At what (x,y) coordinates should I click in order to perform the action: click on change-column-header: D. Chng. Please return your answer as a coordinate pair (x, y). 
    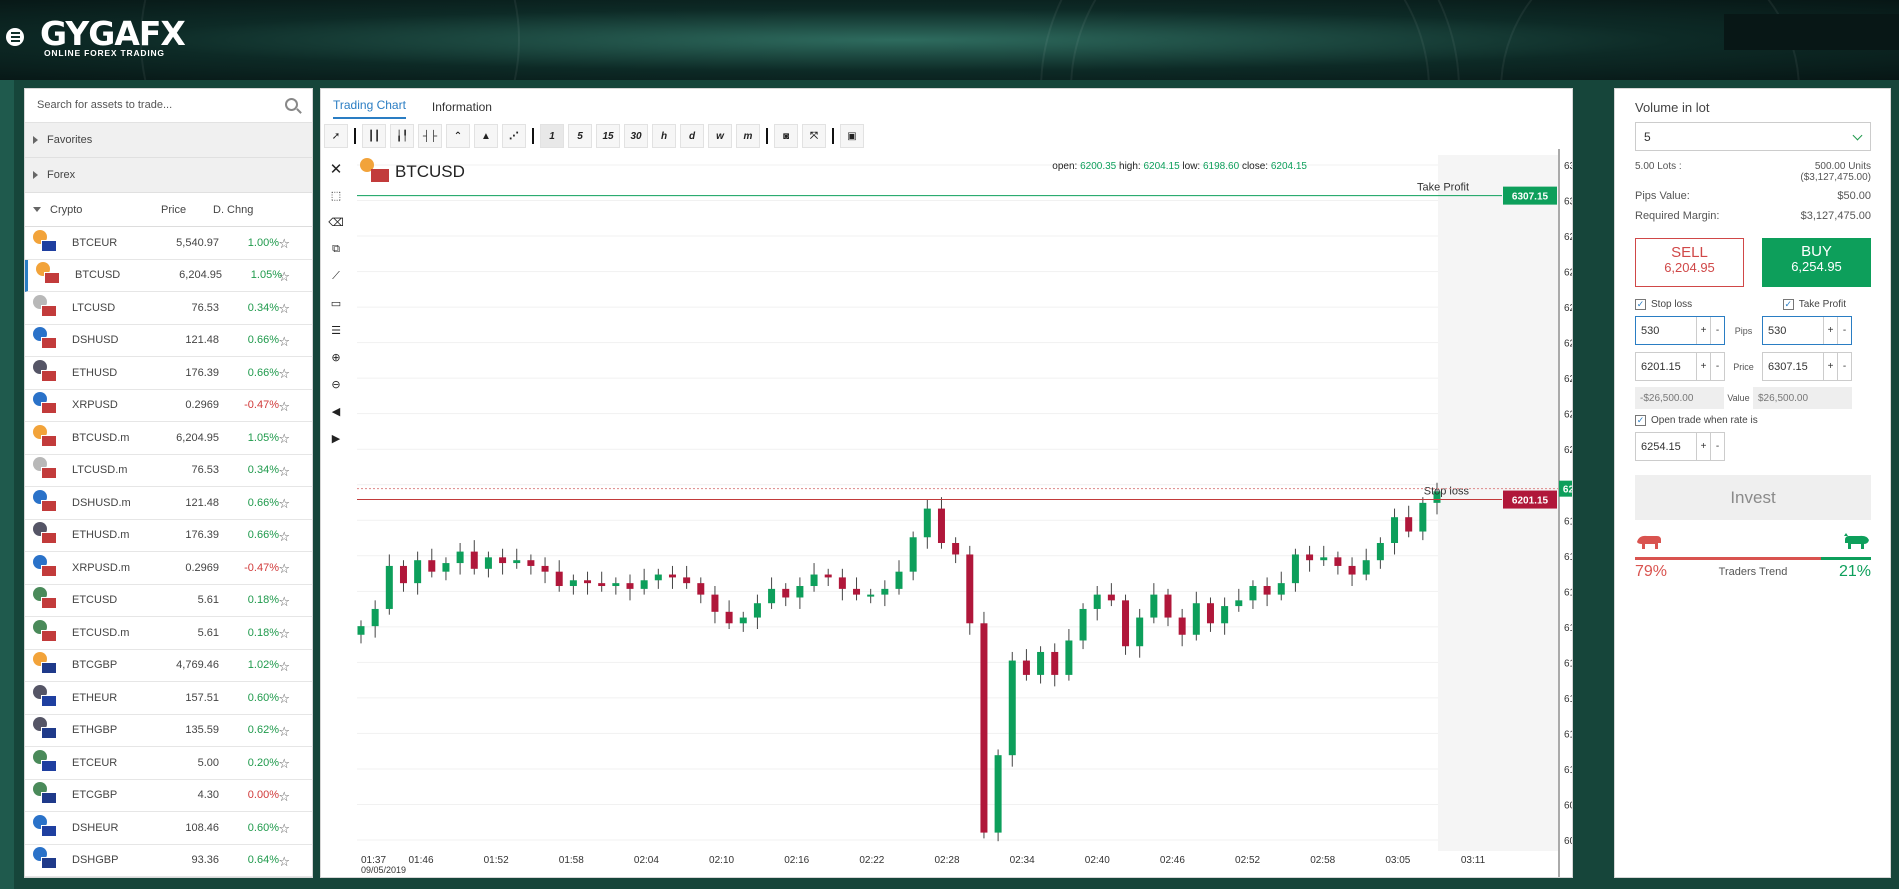
    Looking at the image, I should click on (233, 209).